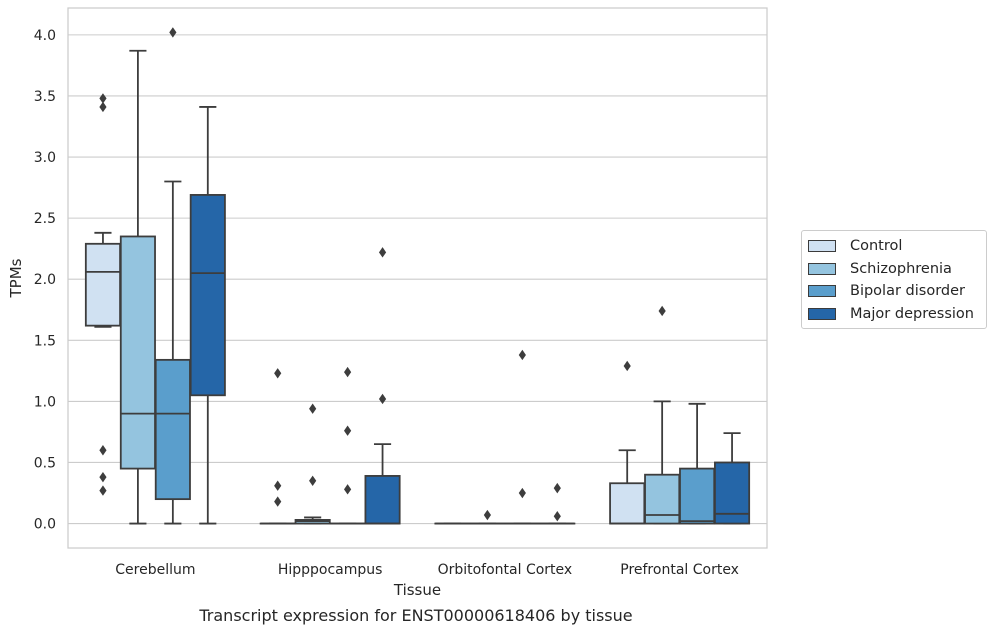 The width and height of the screenshot is (997, 634). I want to click on legend-swatch-control, so click(822, 246).